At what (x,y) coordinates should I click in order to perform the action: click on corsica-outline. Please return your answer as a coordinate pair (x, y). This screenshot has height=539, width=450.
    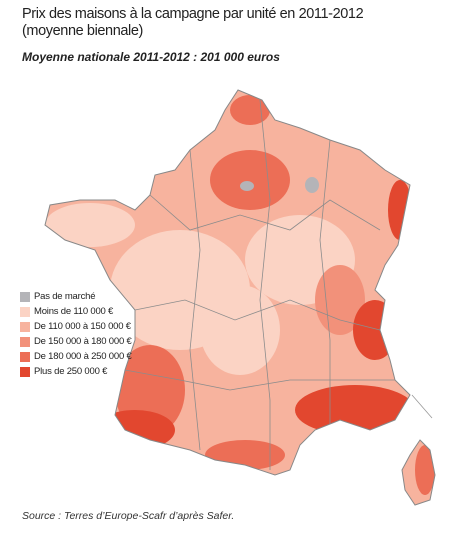
    Looking at the image, I should click on (418, 472).